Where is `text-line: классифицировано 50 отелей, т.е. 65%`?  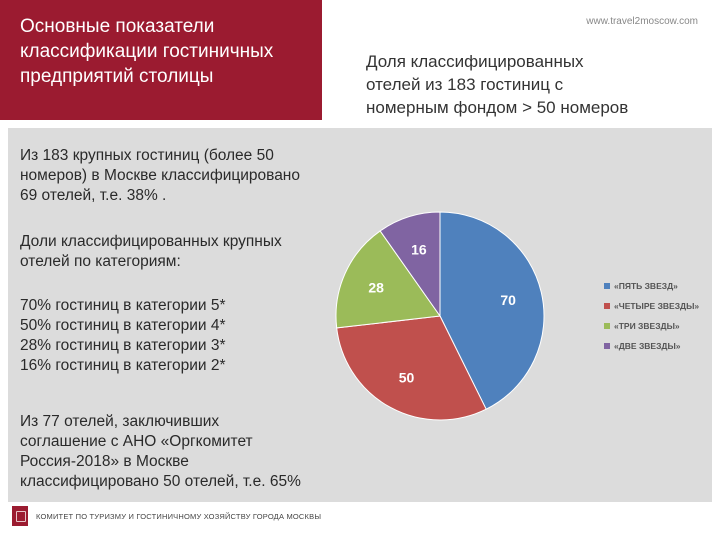
text-line: классифицировано 50 отелей, т.е. 65% is located at coordinates (160, 481).